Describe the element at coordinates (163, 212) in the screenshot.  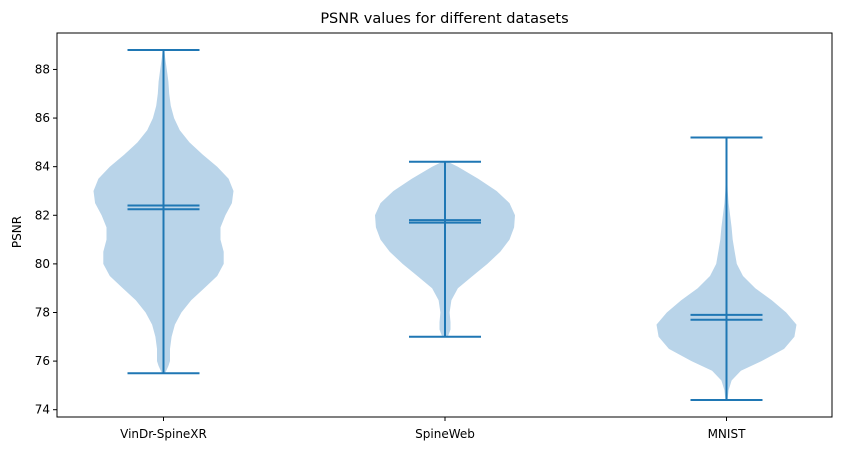
I see `violin-vindr-spinexr` at that location.